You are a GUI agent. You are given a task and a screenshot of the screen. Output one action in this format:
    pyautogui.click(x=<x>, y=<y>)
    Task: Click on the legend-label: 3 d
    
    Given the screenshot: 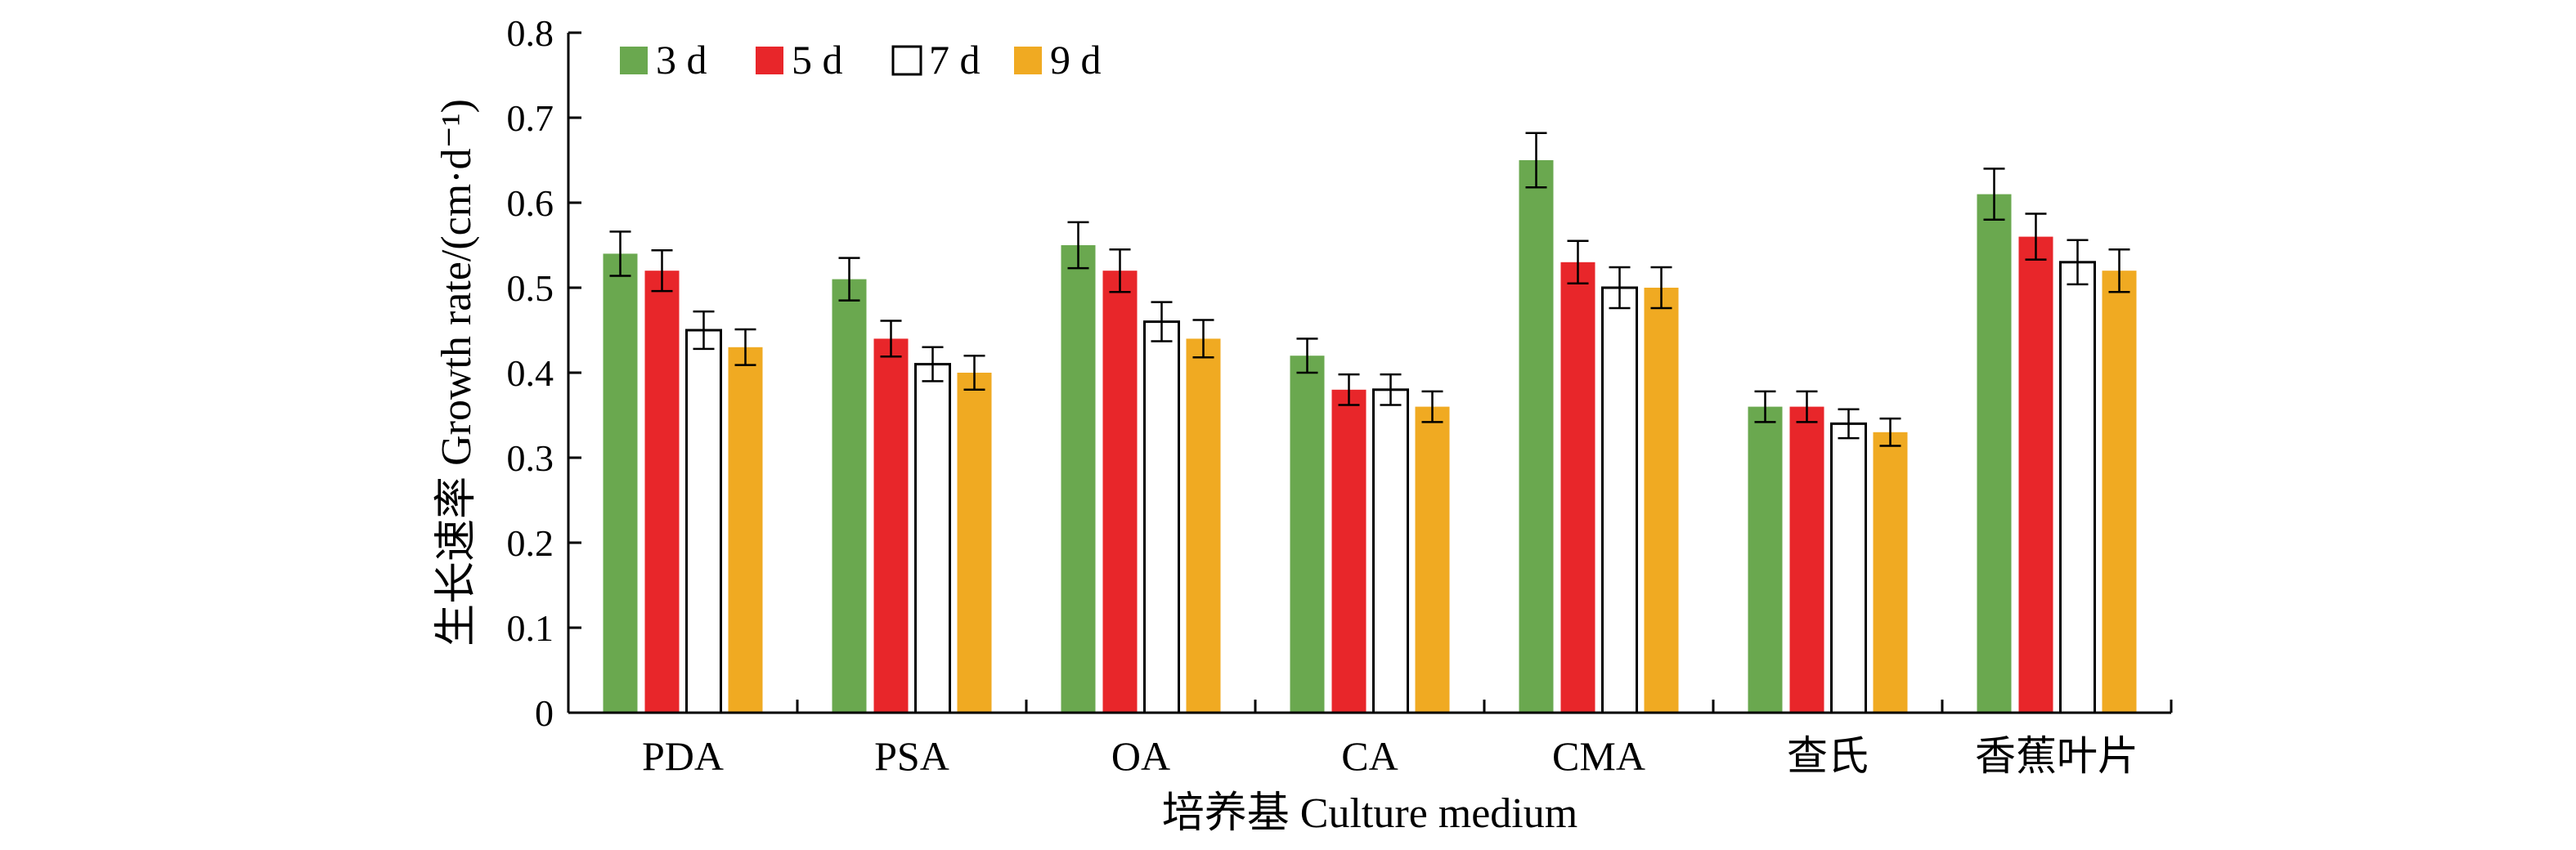 What is the action you would take?
    pyautogui.click(x=681, y=60)
    